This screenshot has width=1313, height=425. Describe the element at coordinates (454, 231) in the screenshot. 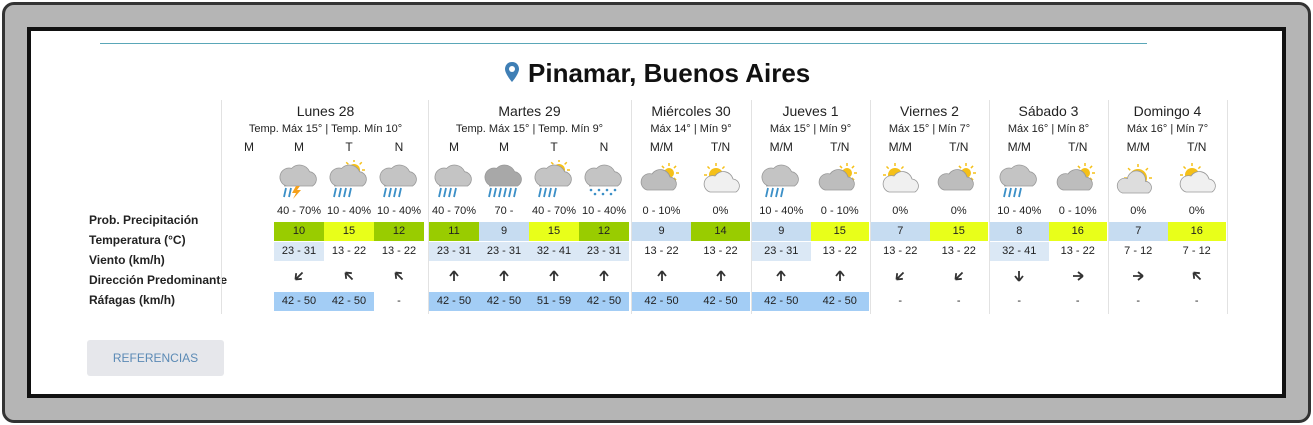

I see `temp-cell: 11` at that location.